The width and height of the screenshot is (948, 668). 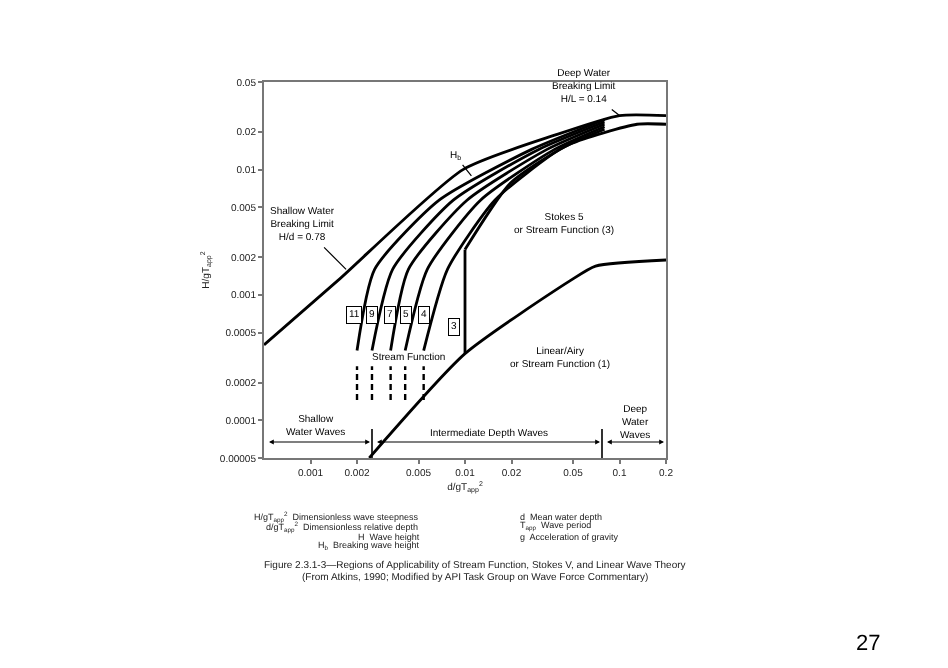 What do you see at coordinates (868, 644) in the screenshot?
I see `text: 27` at bounding box center [868, 644].